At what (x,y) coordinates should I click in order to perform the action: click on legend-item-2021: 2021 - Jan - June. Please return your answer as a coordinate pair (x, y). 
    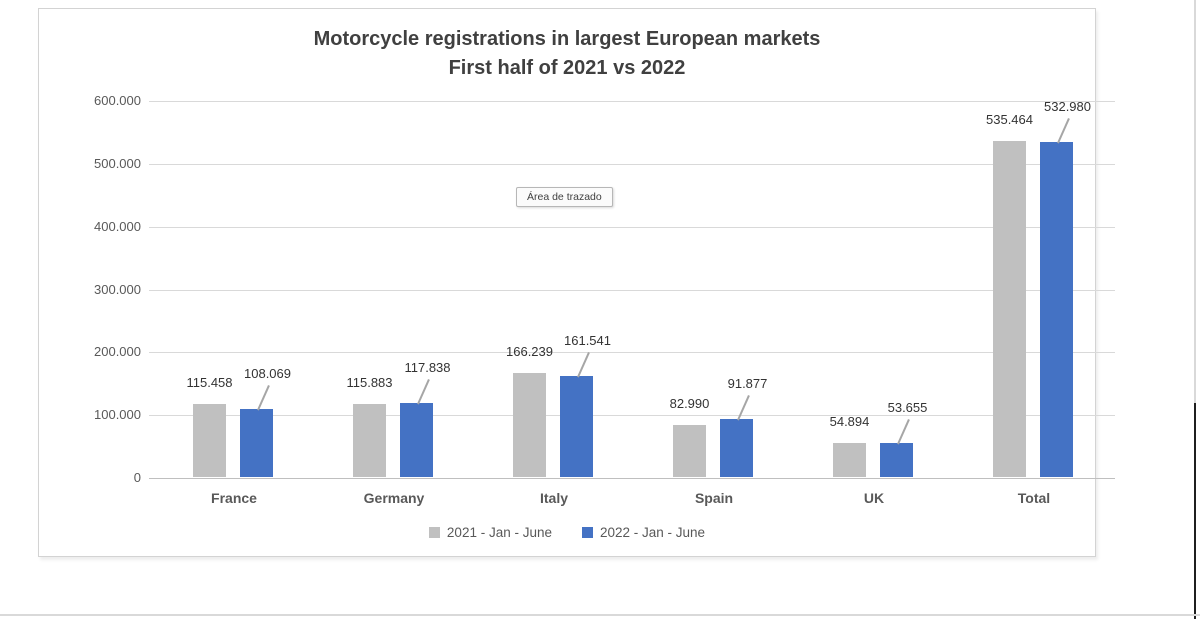
    Looking at the image, I should click on (490, 532).